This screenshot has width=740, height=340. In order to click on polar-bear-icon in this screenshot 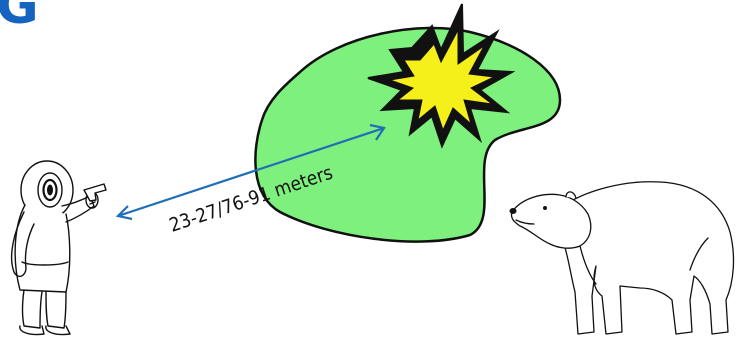, I will do `click(622, 258)`.